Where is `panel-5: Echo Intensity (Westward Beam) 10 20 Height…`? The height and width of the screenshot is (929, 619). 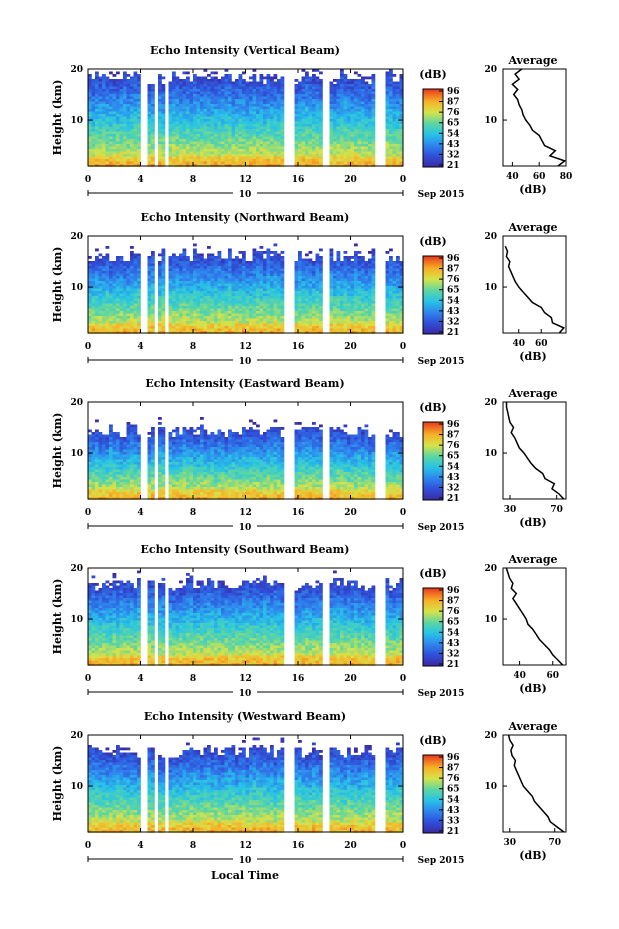
panel-5: Echo Intensity (Westward Beam) 10 20 Height… is located at coordinates (309, 788).